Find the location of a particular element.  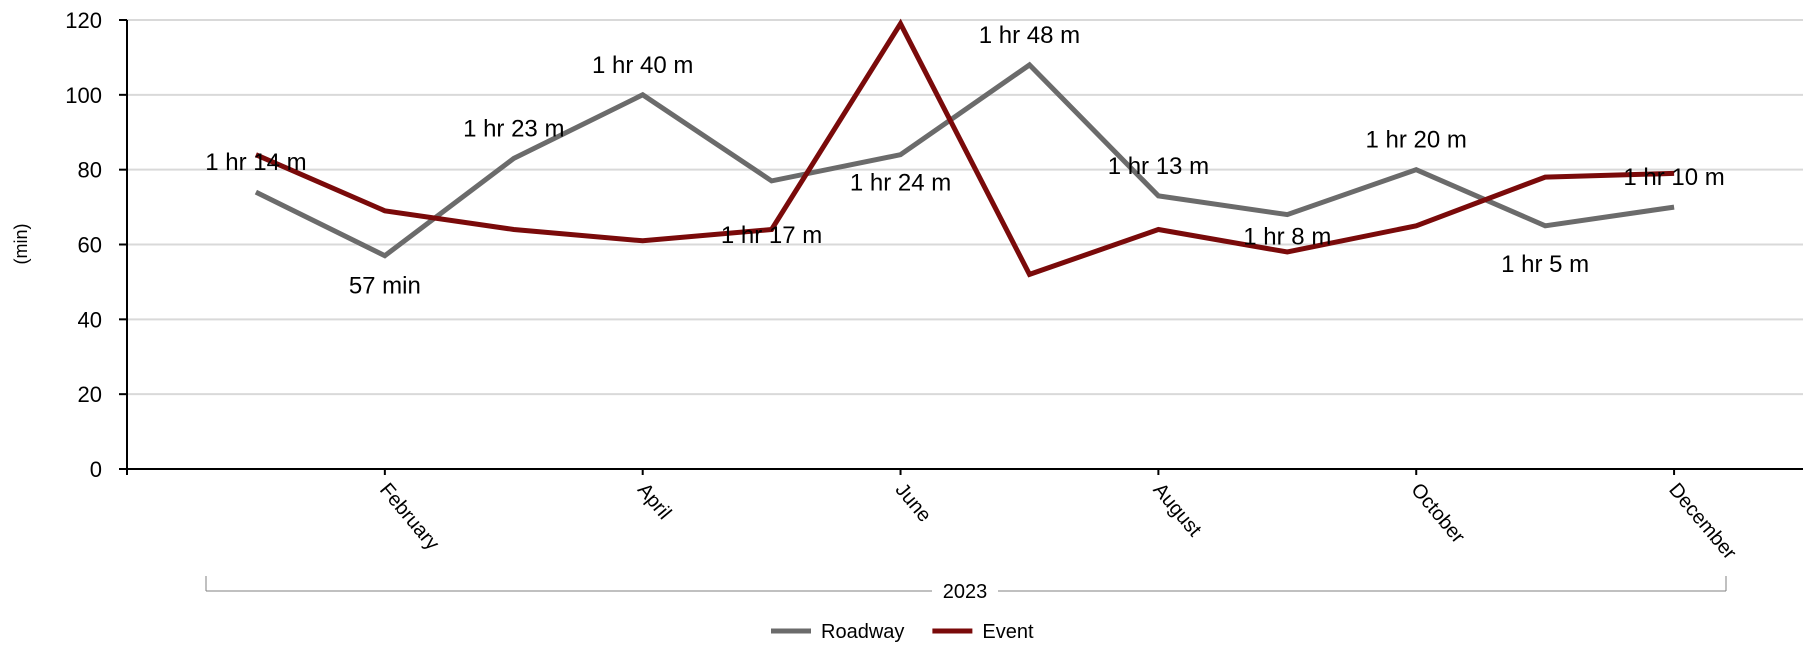

x-tick-label: June is located at coordinates (913, 502).